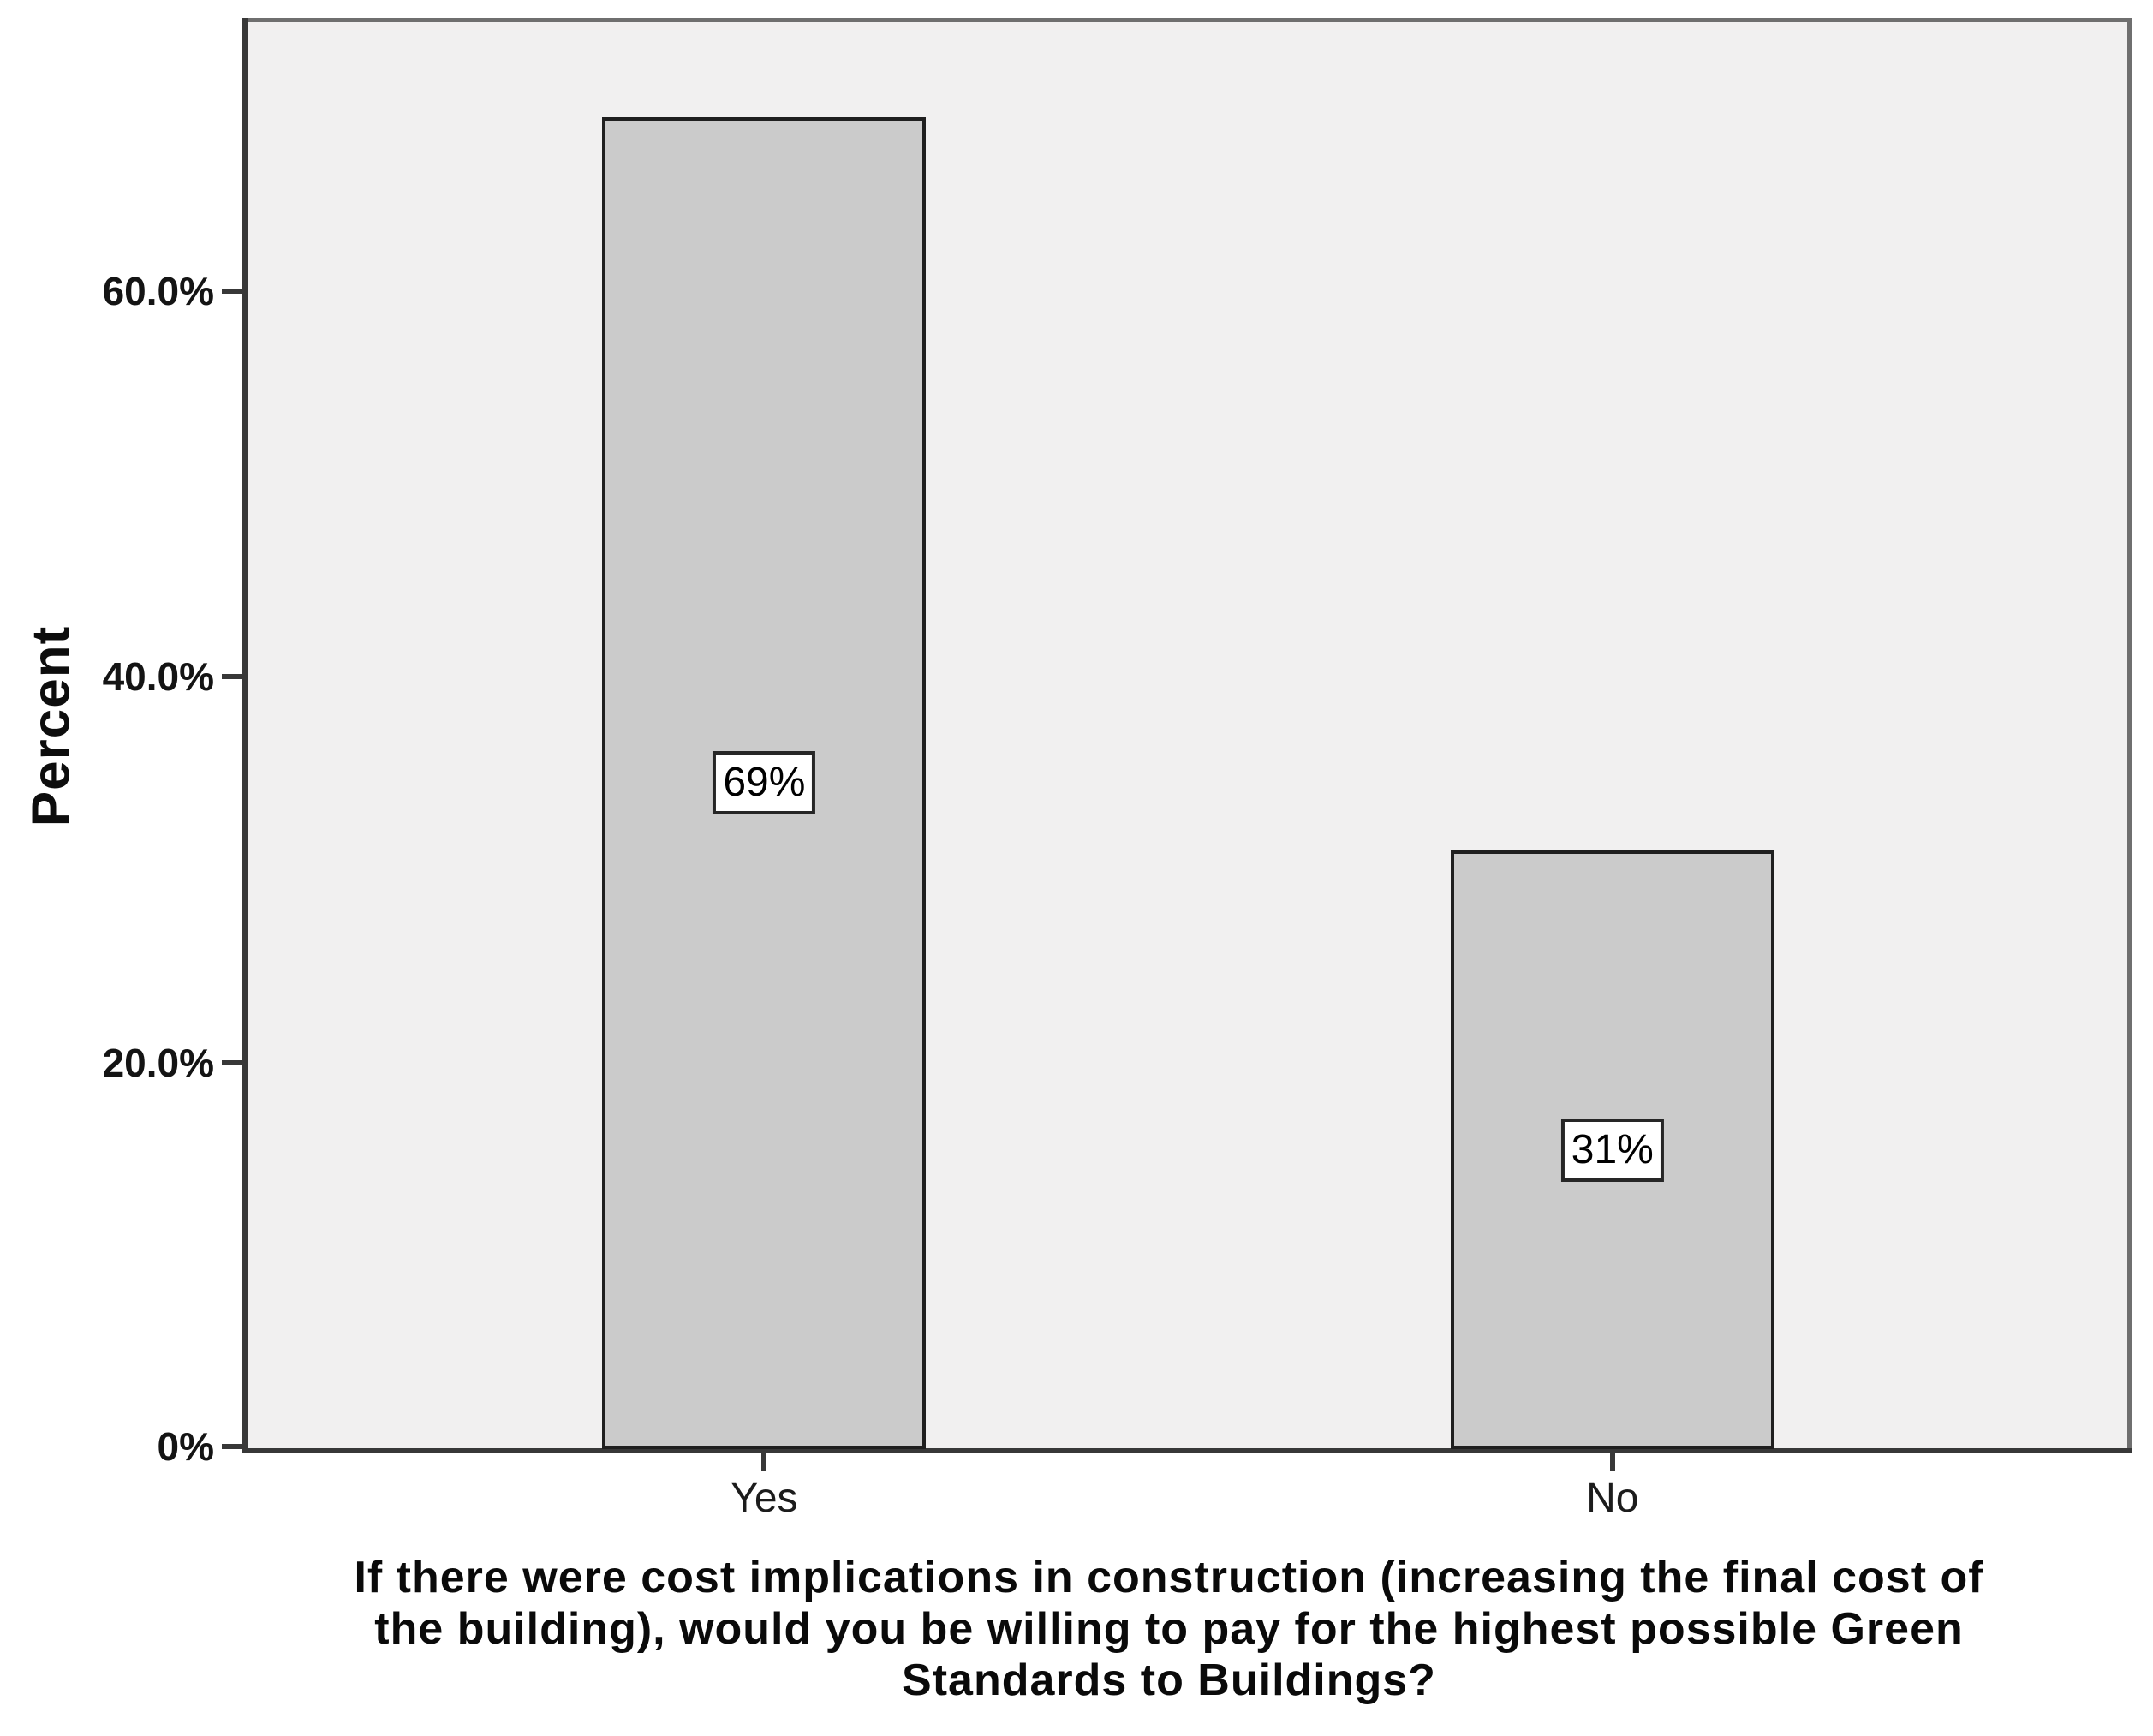  I want to click on y-tick-label: 60.0%, so click(158, 290).